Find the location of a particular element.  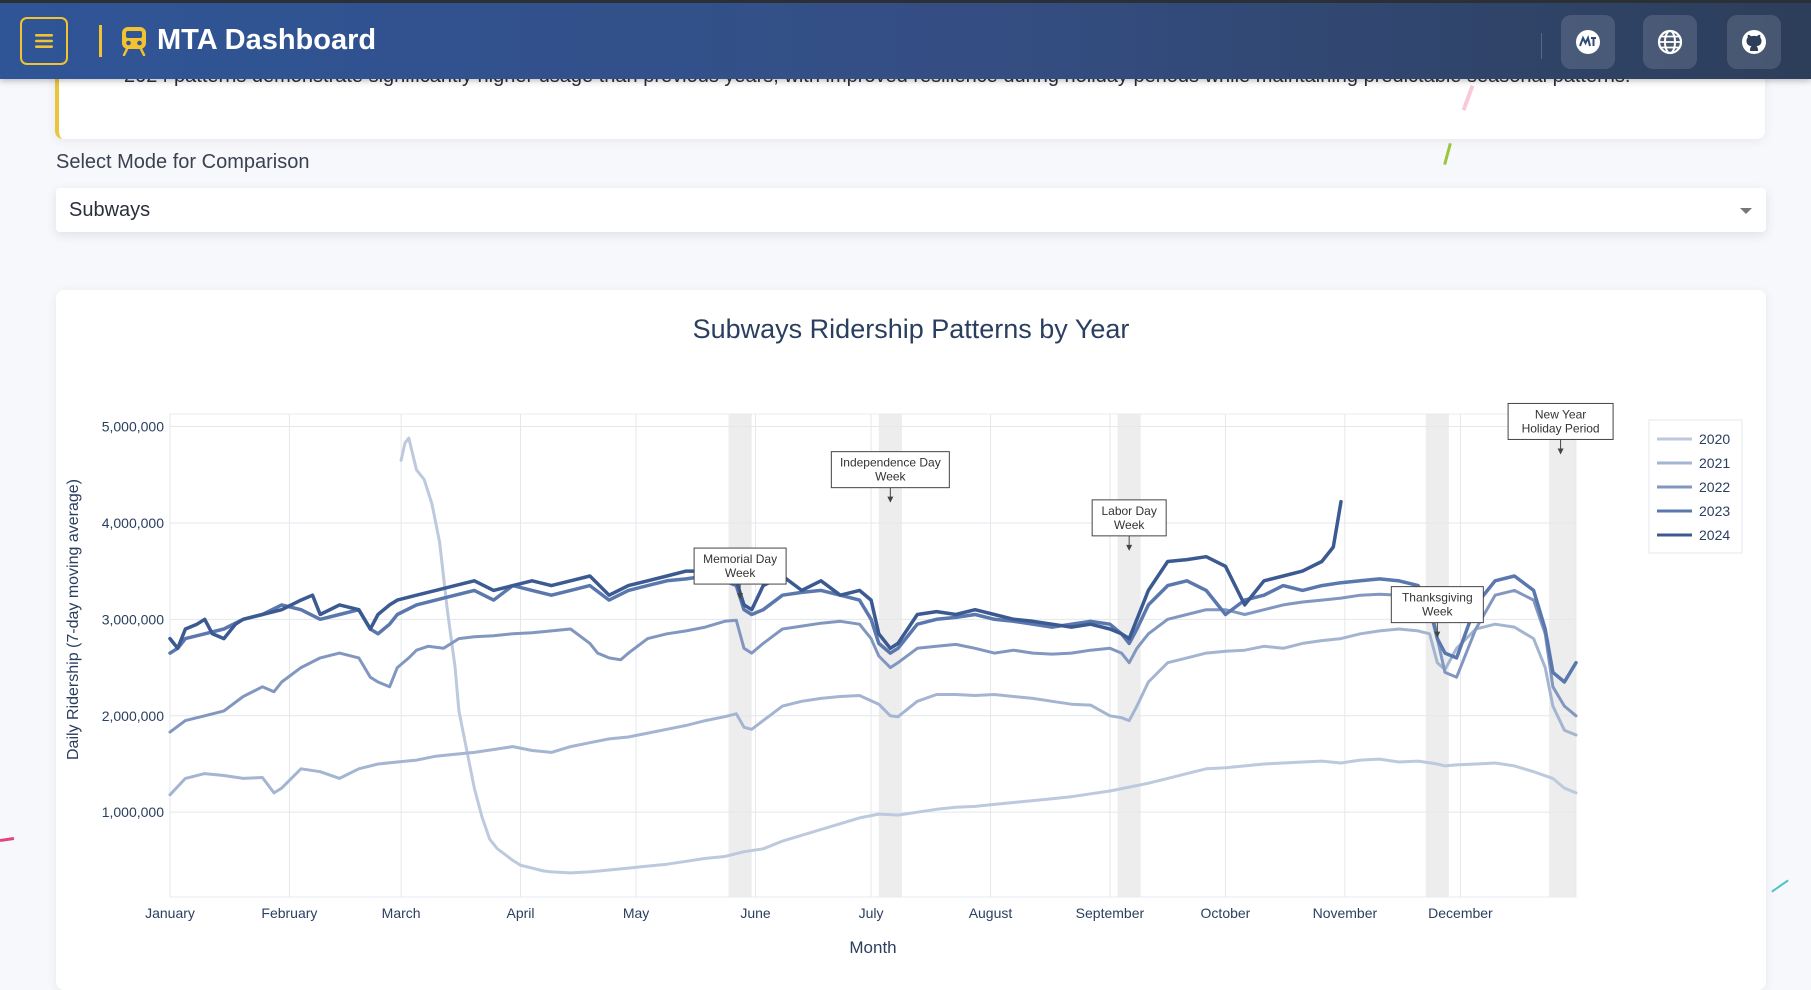

y-tick-label: 2,000,000 is located at coordinates (133, 716).